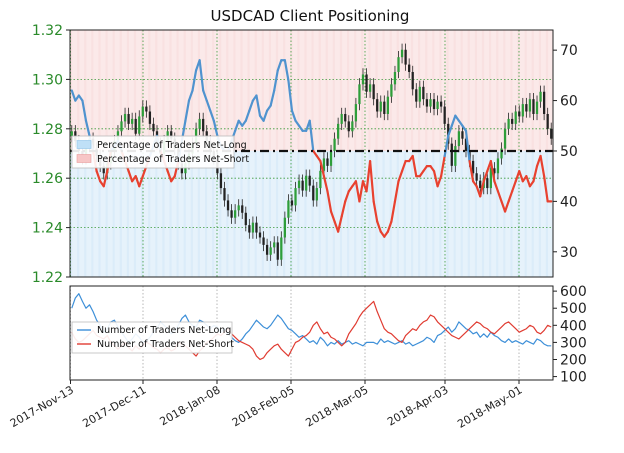 This screenshot has height=453, width=624. Describe the element at coordinates (569, 253) in the screenshot. I see `right-tick-label: 30` at that location.